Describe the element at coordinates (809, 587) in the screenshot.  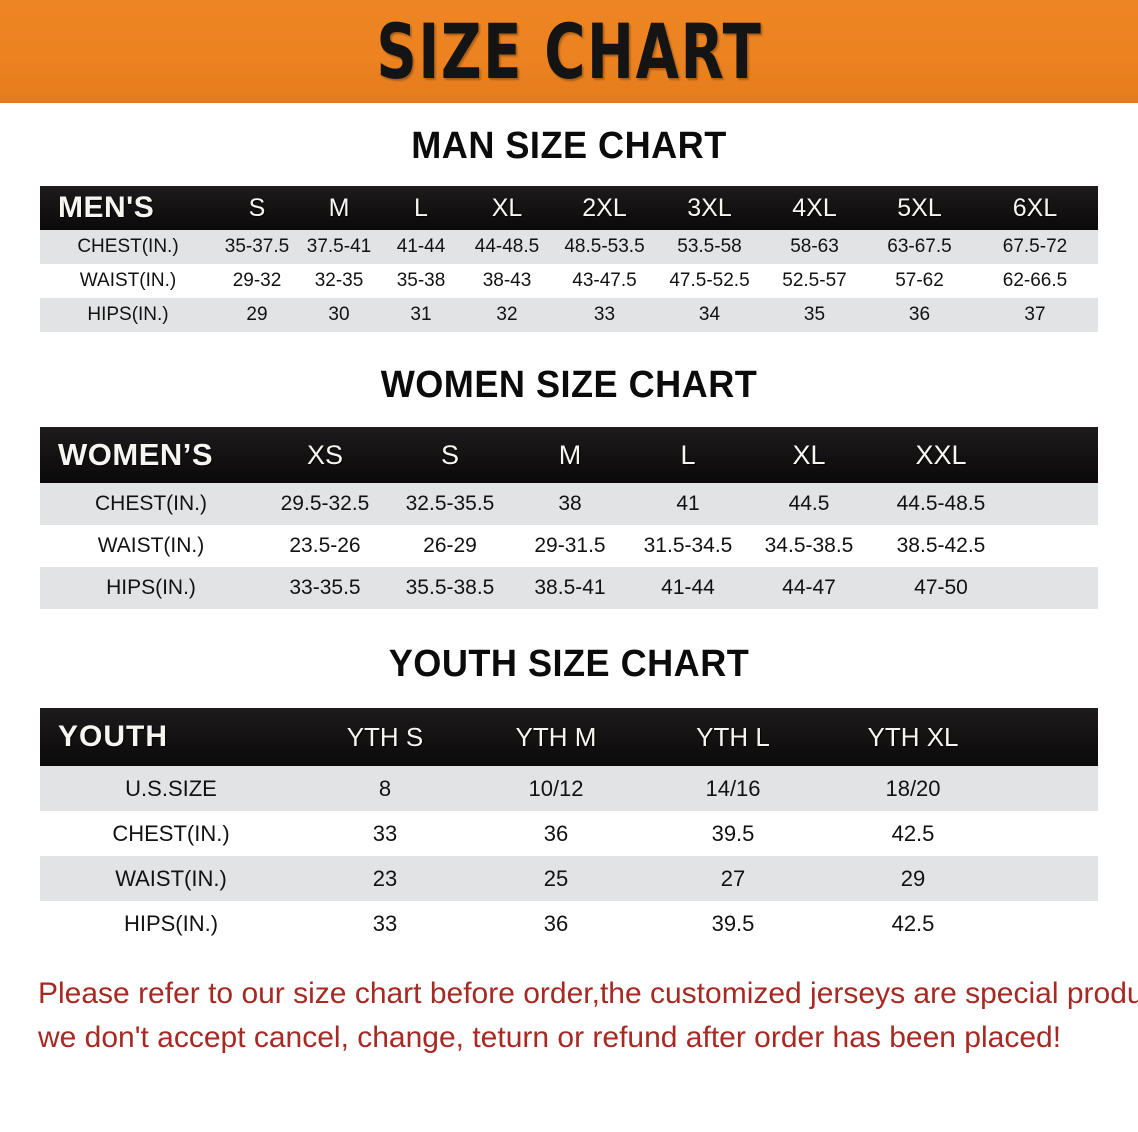
I see `women-hips-xl: 44-47` at that location.